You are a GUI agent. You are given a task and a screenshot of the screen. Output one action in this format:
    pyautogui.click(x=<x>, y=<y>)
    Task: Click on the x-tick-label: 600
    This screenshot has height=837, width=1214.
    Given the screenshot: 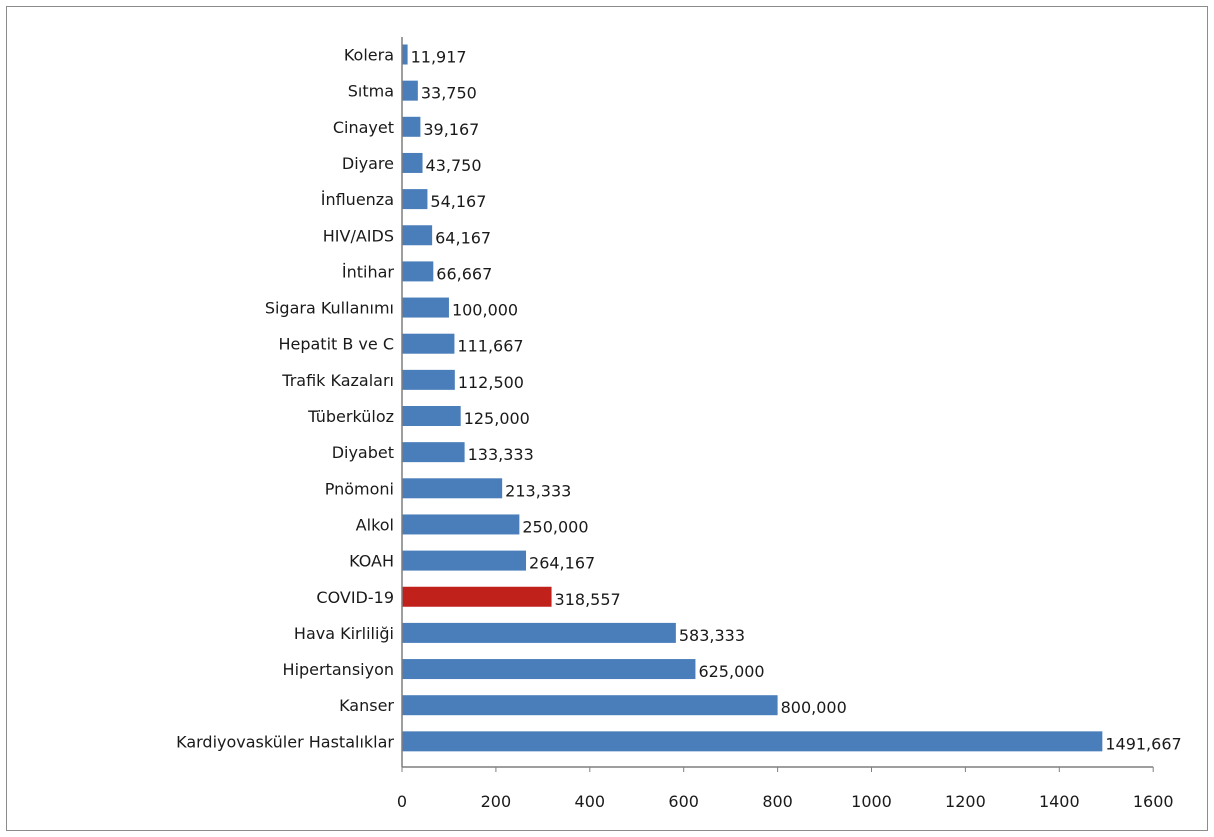 What is the action you would take?
    pyautogui.click(x=683, y=801)
    